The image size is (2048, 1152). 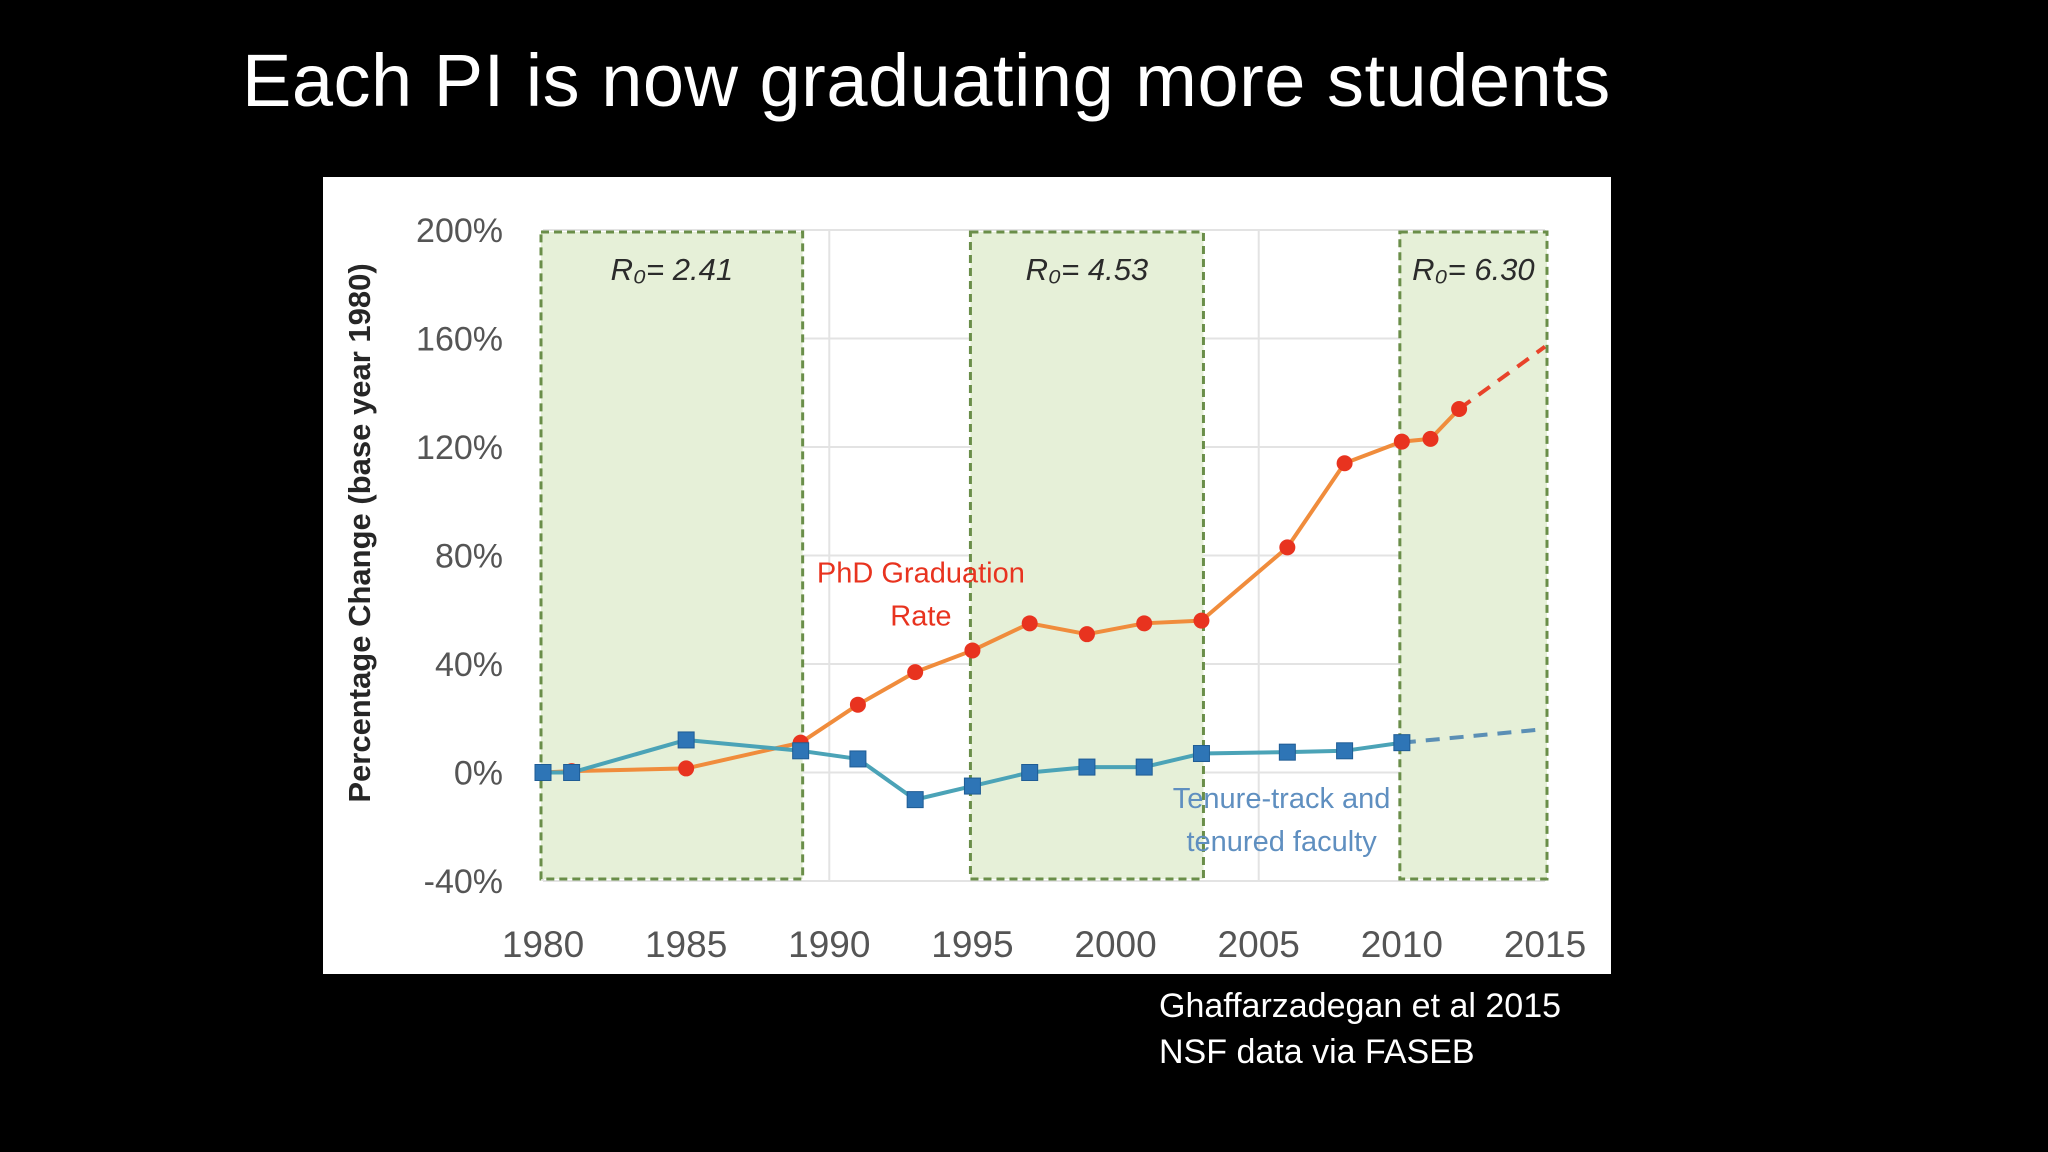 What do you see at coordinates (972, 944) in the screenshot?
I see `x-tick-label: 1995` at bounding box center [972, 944].